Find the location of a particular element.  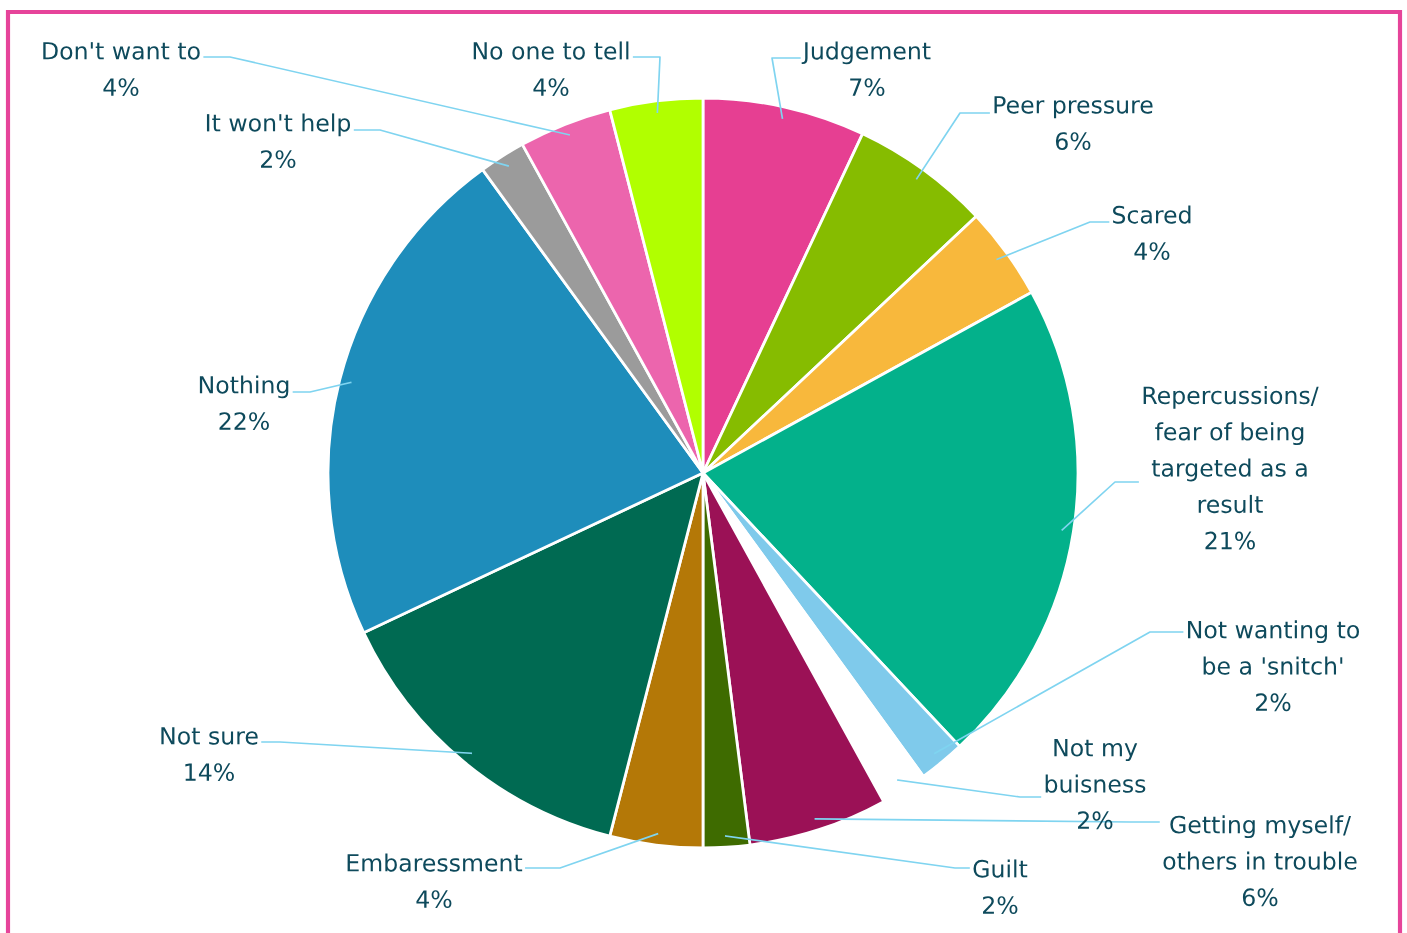

slice-label: Peer pressure is located at coordinates (1073, 107).